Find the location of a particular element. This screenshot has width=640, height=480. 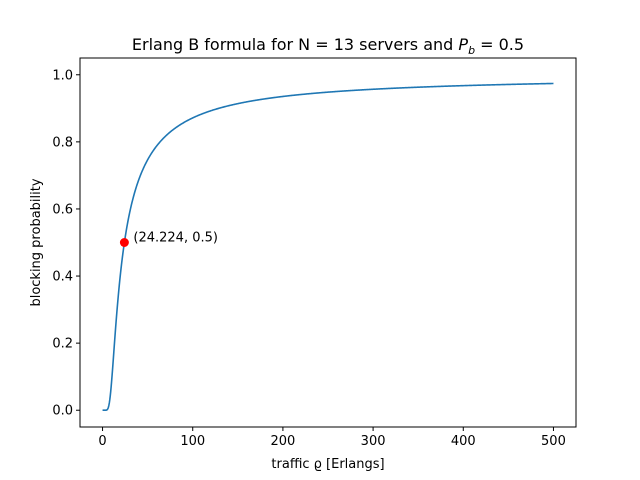

y-tick-label: 0.4 is located at coordinates (62, 277).